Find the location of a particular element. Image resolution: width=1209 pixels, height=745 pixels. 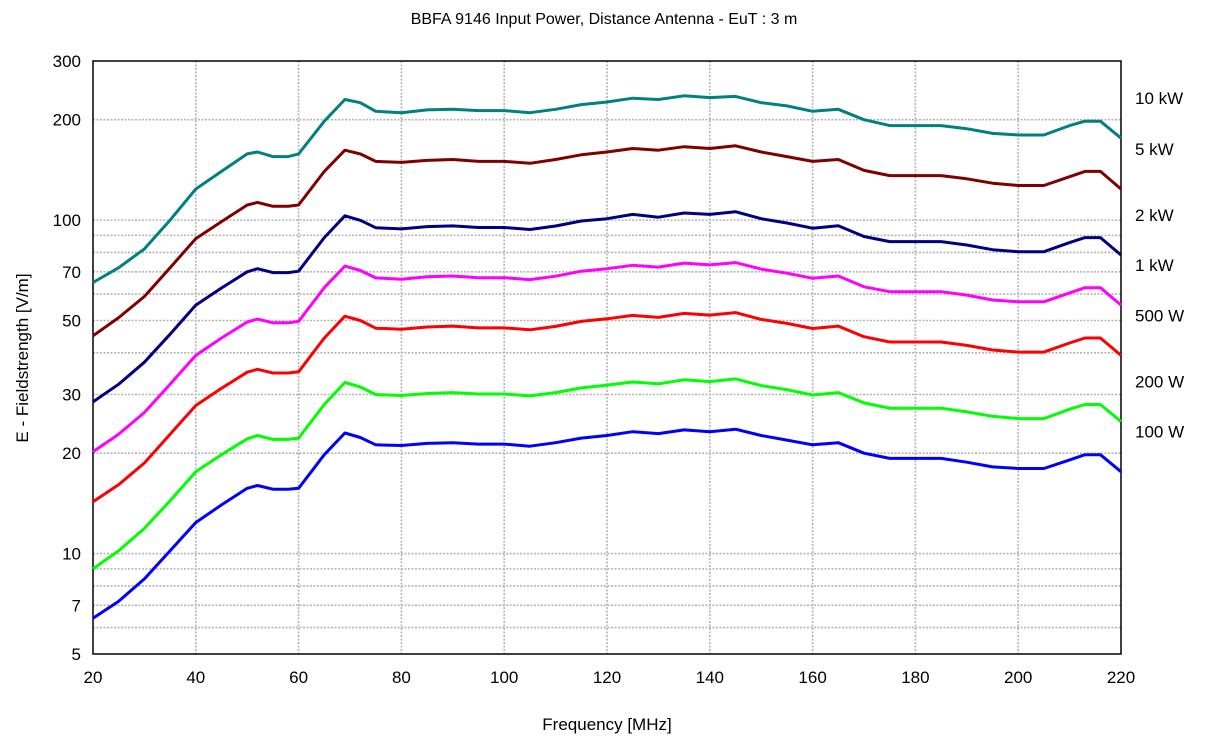

x-tick-label: 220 is located at coordinates (1121, 677).